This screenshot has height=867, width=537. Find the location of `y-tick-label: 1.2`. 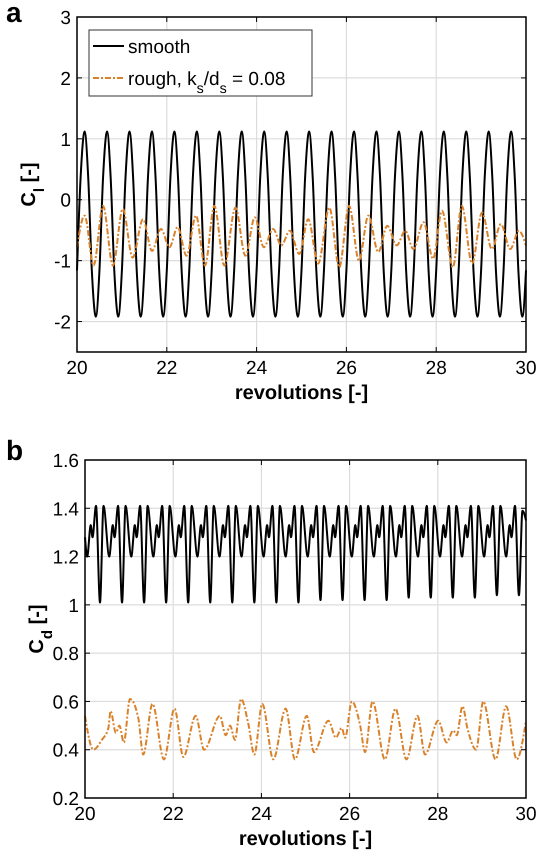

y-tick-label: 1.2 is located at coordinates (65, 558).